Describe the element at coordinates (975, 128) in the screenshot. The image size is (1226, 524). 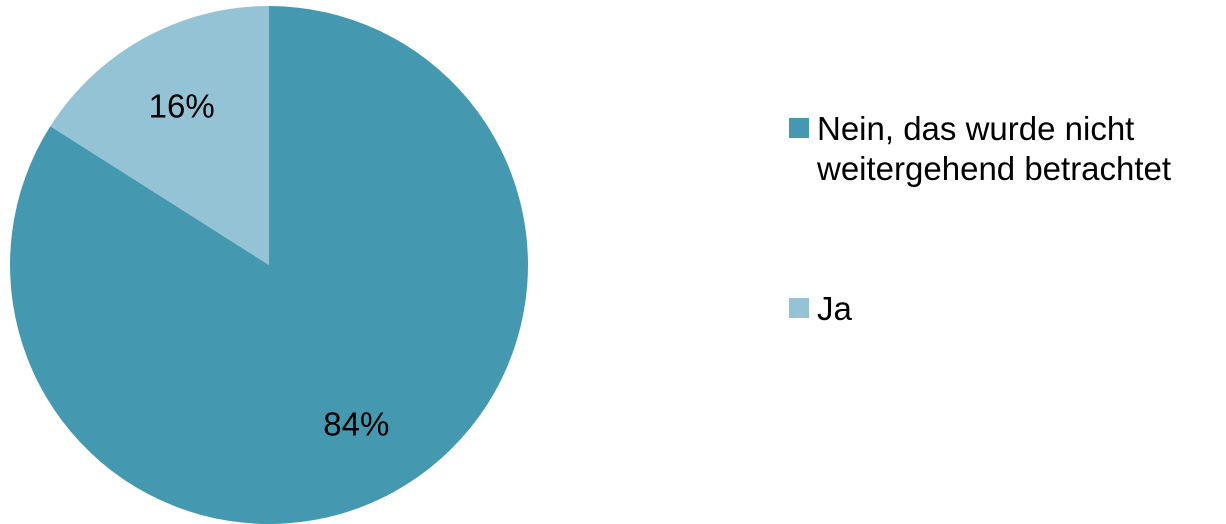
I see `legend-label-1-line-1: Nein, das wurde nicht` at that location.